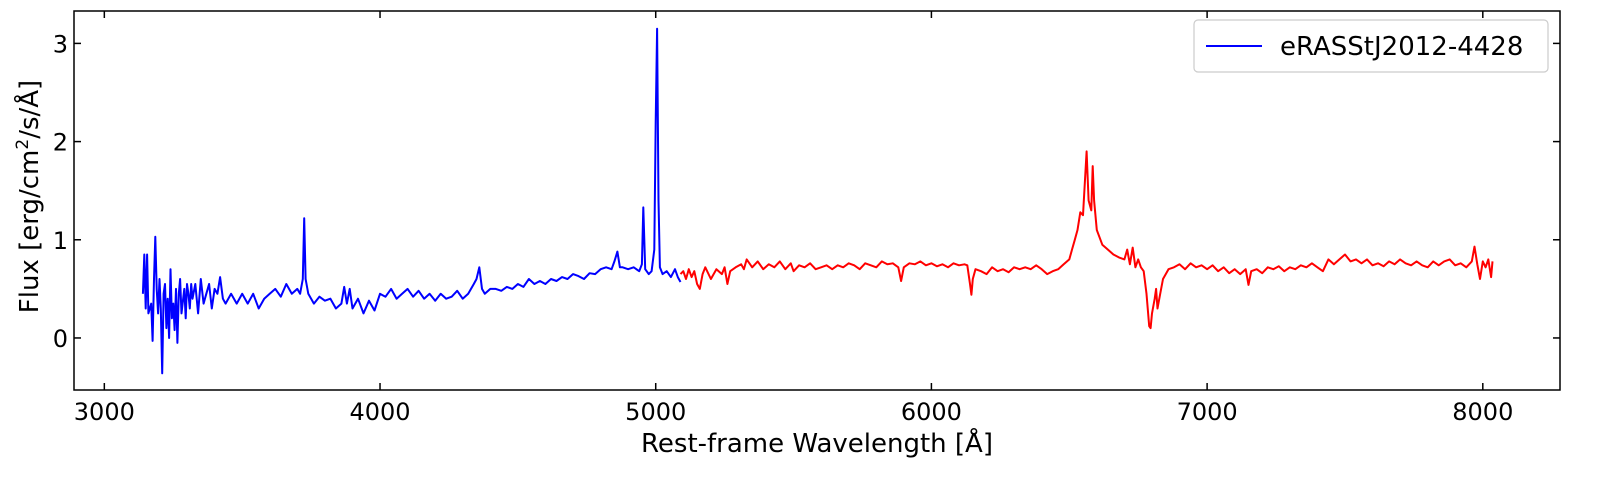  What do you see at coordinates (1482, 412) in the screenshot?
I see `x-tick-label: 8000` at bounding box center [1482, 412].